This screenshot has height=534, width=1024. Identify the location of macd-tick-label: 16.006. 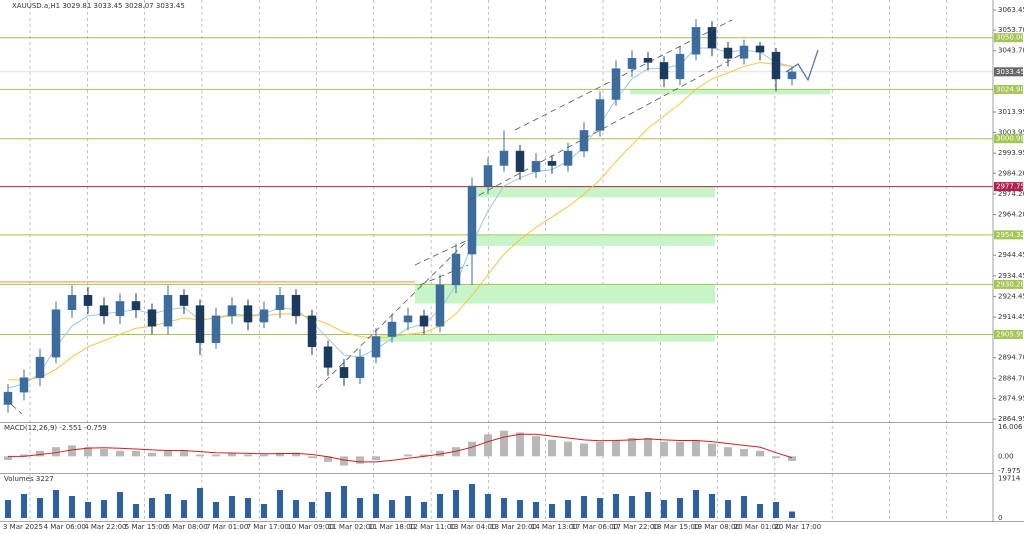
(1010, 427).